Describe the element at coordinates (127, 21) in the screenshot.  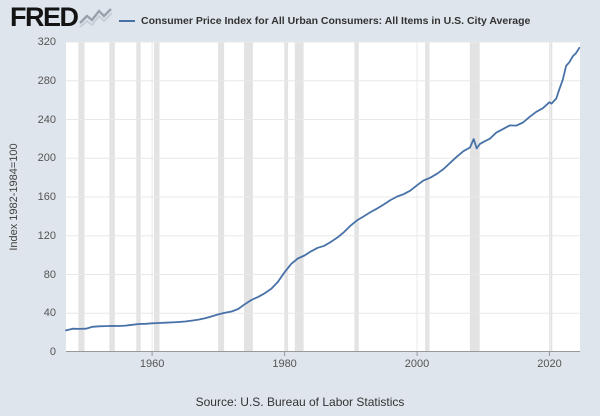
I see `legend-line-swatch` at that location.